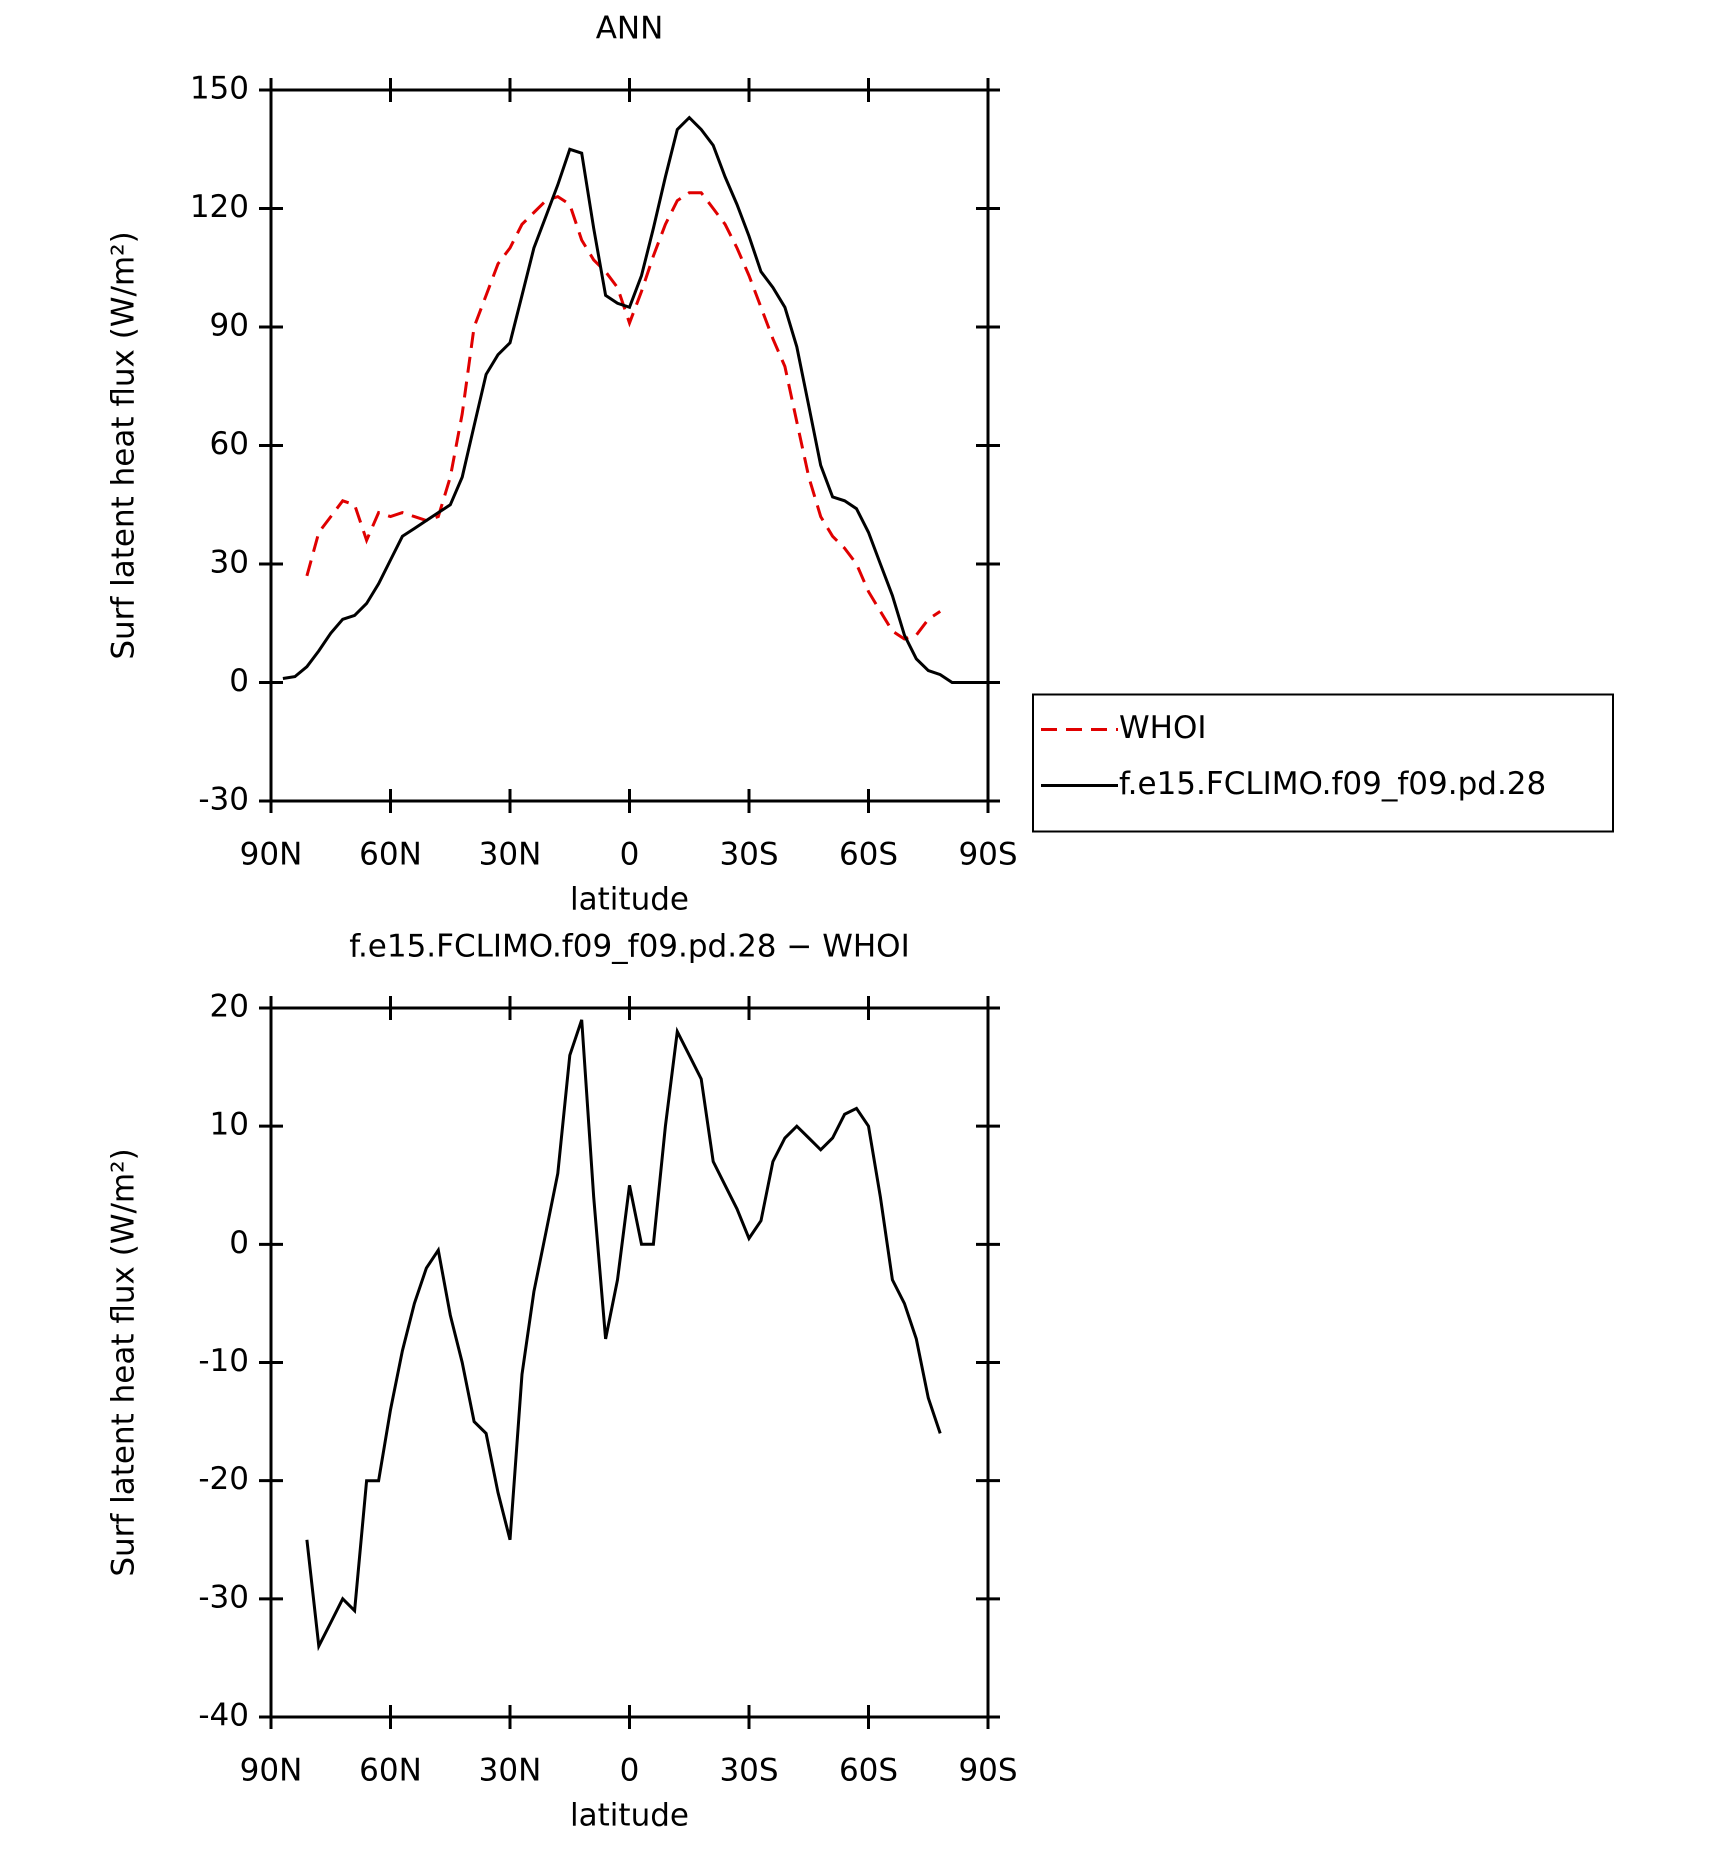  I want to click on y-tick-label: 30, so click(229, 563).